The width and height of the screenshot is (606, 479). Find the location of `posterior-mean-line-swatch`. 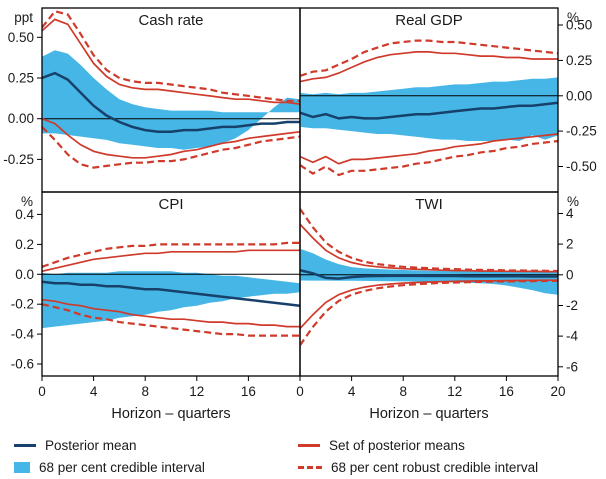

posterior-mean-line-swatch is located at coordinates (25, 445).